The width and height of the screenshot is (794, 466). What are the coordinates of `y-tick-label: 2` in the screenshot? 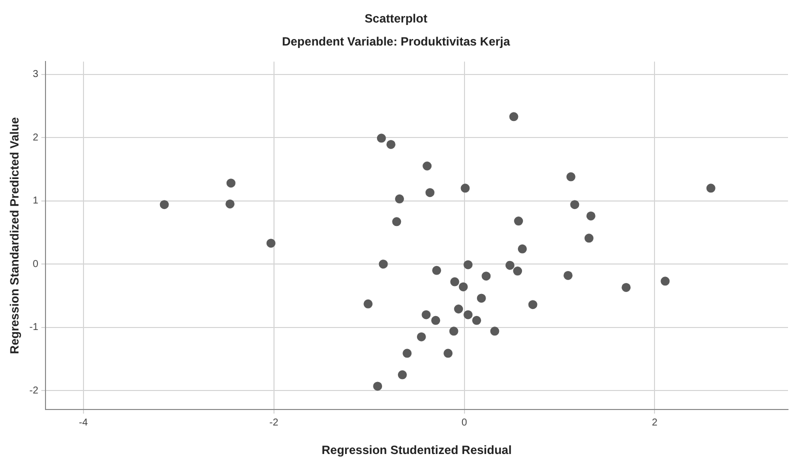 It's located at (35, 138).